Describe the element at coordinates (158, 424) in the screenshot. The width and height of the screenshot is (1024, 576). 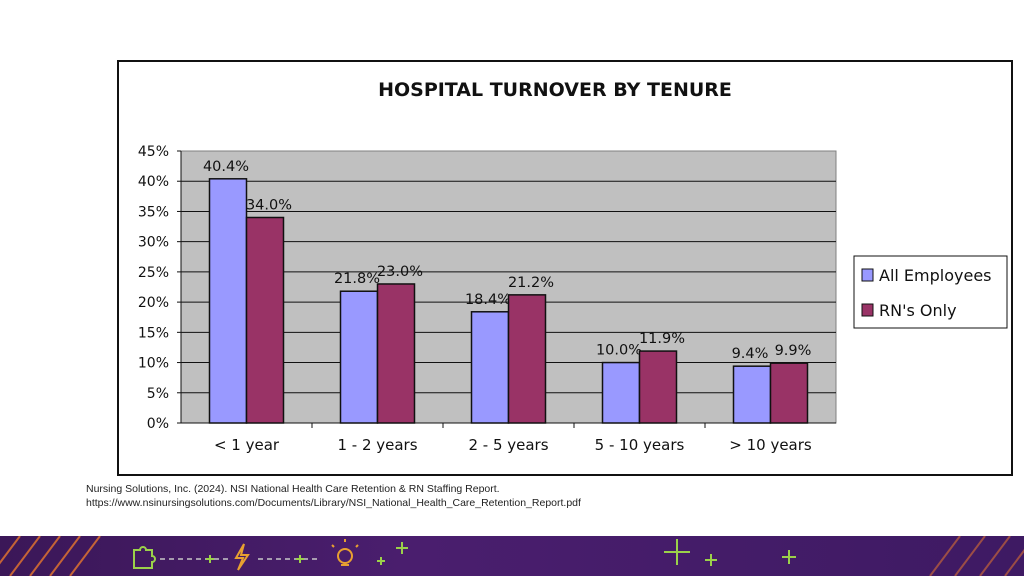
I see `y-tick-label: 0%` at that location.